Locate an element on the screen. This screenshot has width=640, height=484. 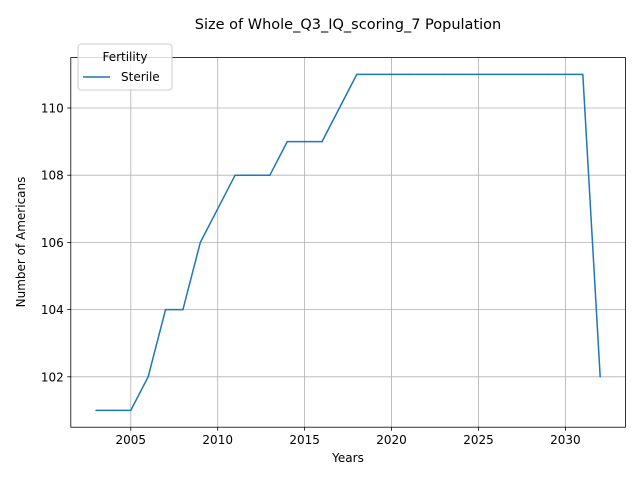
x-tick-label: 2015 is located at coordinates (304, 440).